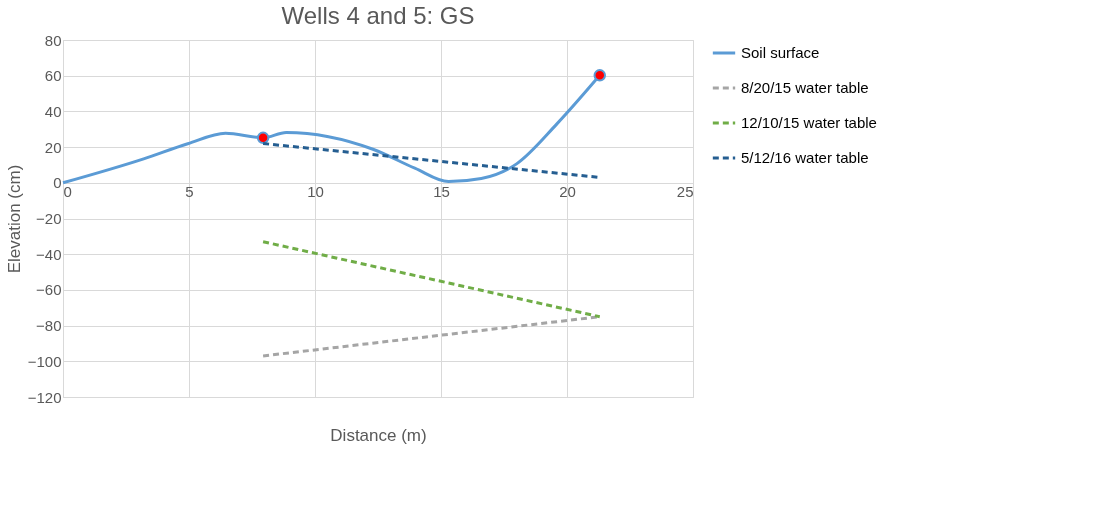 Image resolution: width=1115 pixels, height=531 pixels. What do you see at coordinates (378, 15) in the screenshot?
I see `chart-title: Wells 4 and 5: GS` at bounding box center [378, 15].